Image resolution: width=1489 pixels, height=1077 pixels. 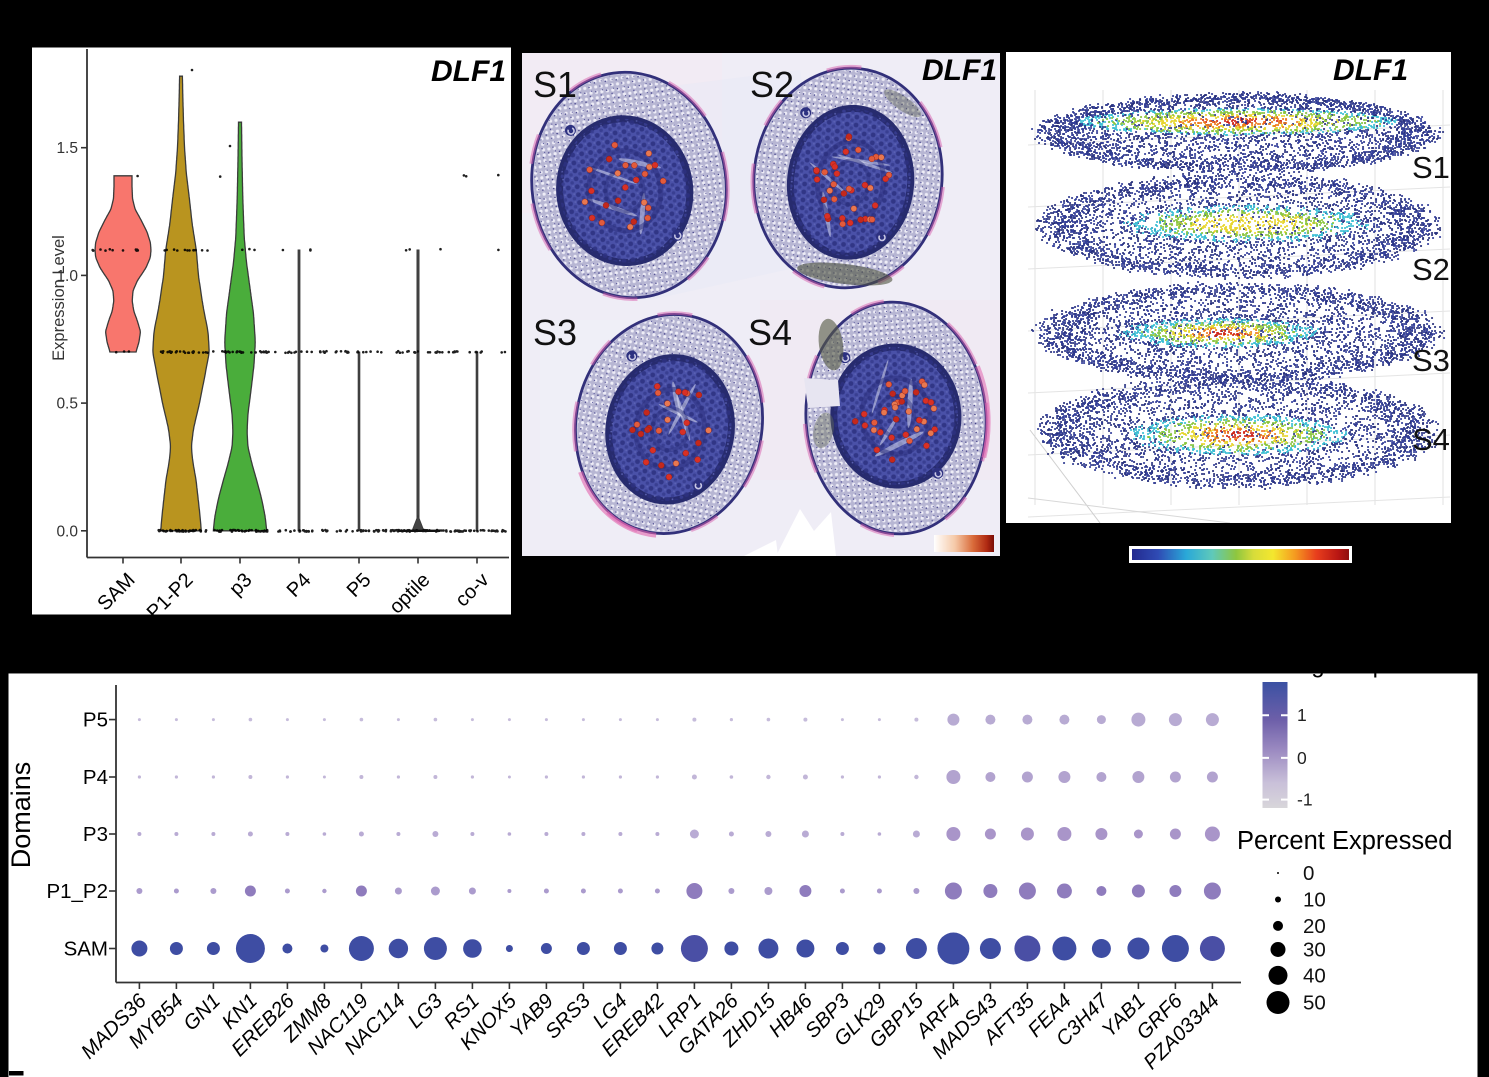 What do you see at coordinates (1314, 975) in the screenshot?
I see `svg-text: 40` at bounding box center [1314, 975].